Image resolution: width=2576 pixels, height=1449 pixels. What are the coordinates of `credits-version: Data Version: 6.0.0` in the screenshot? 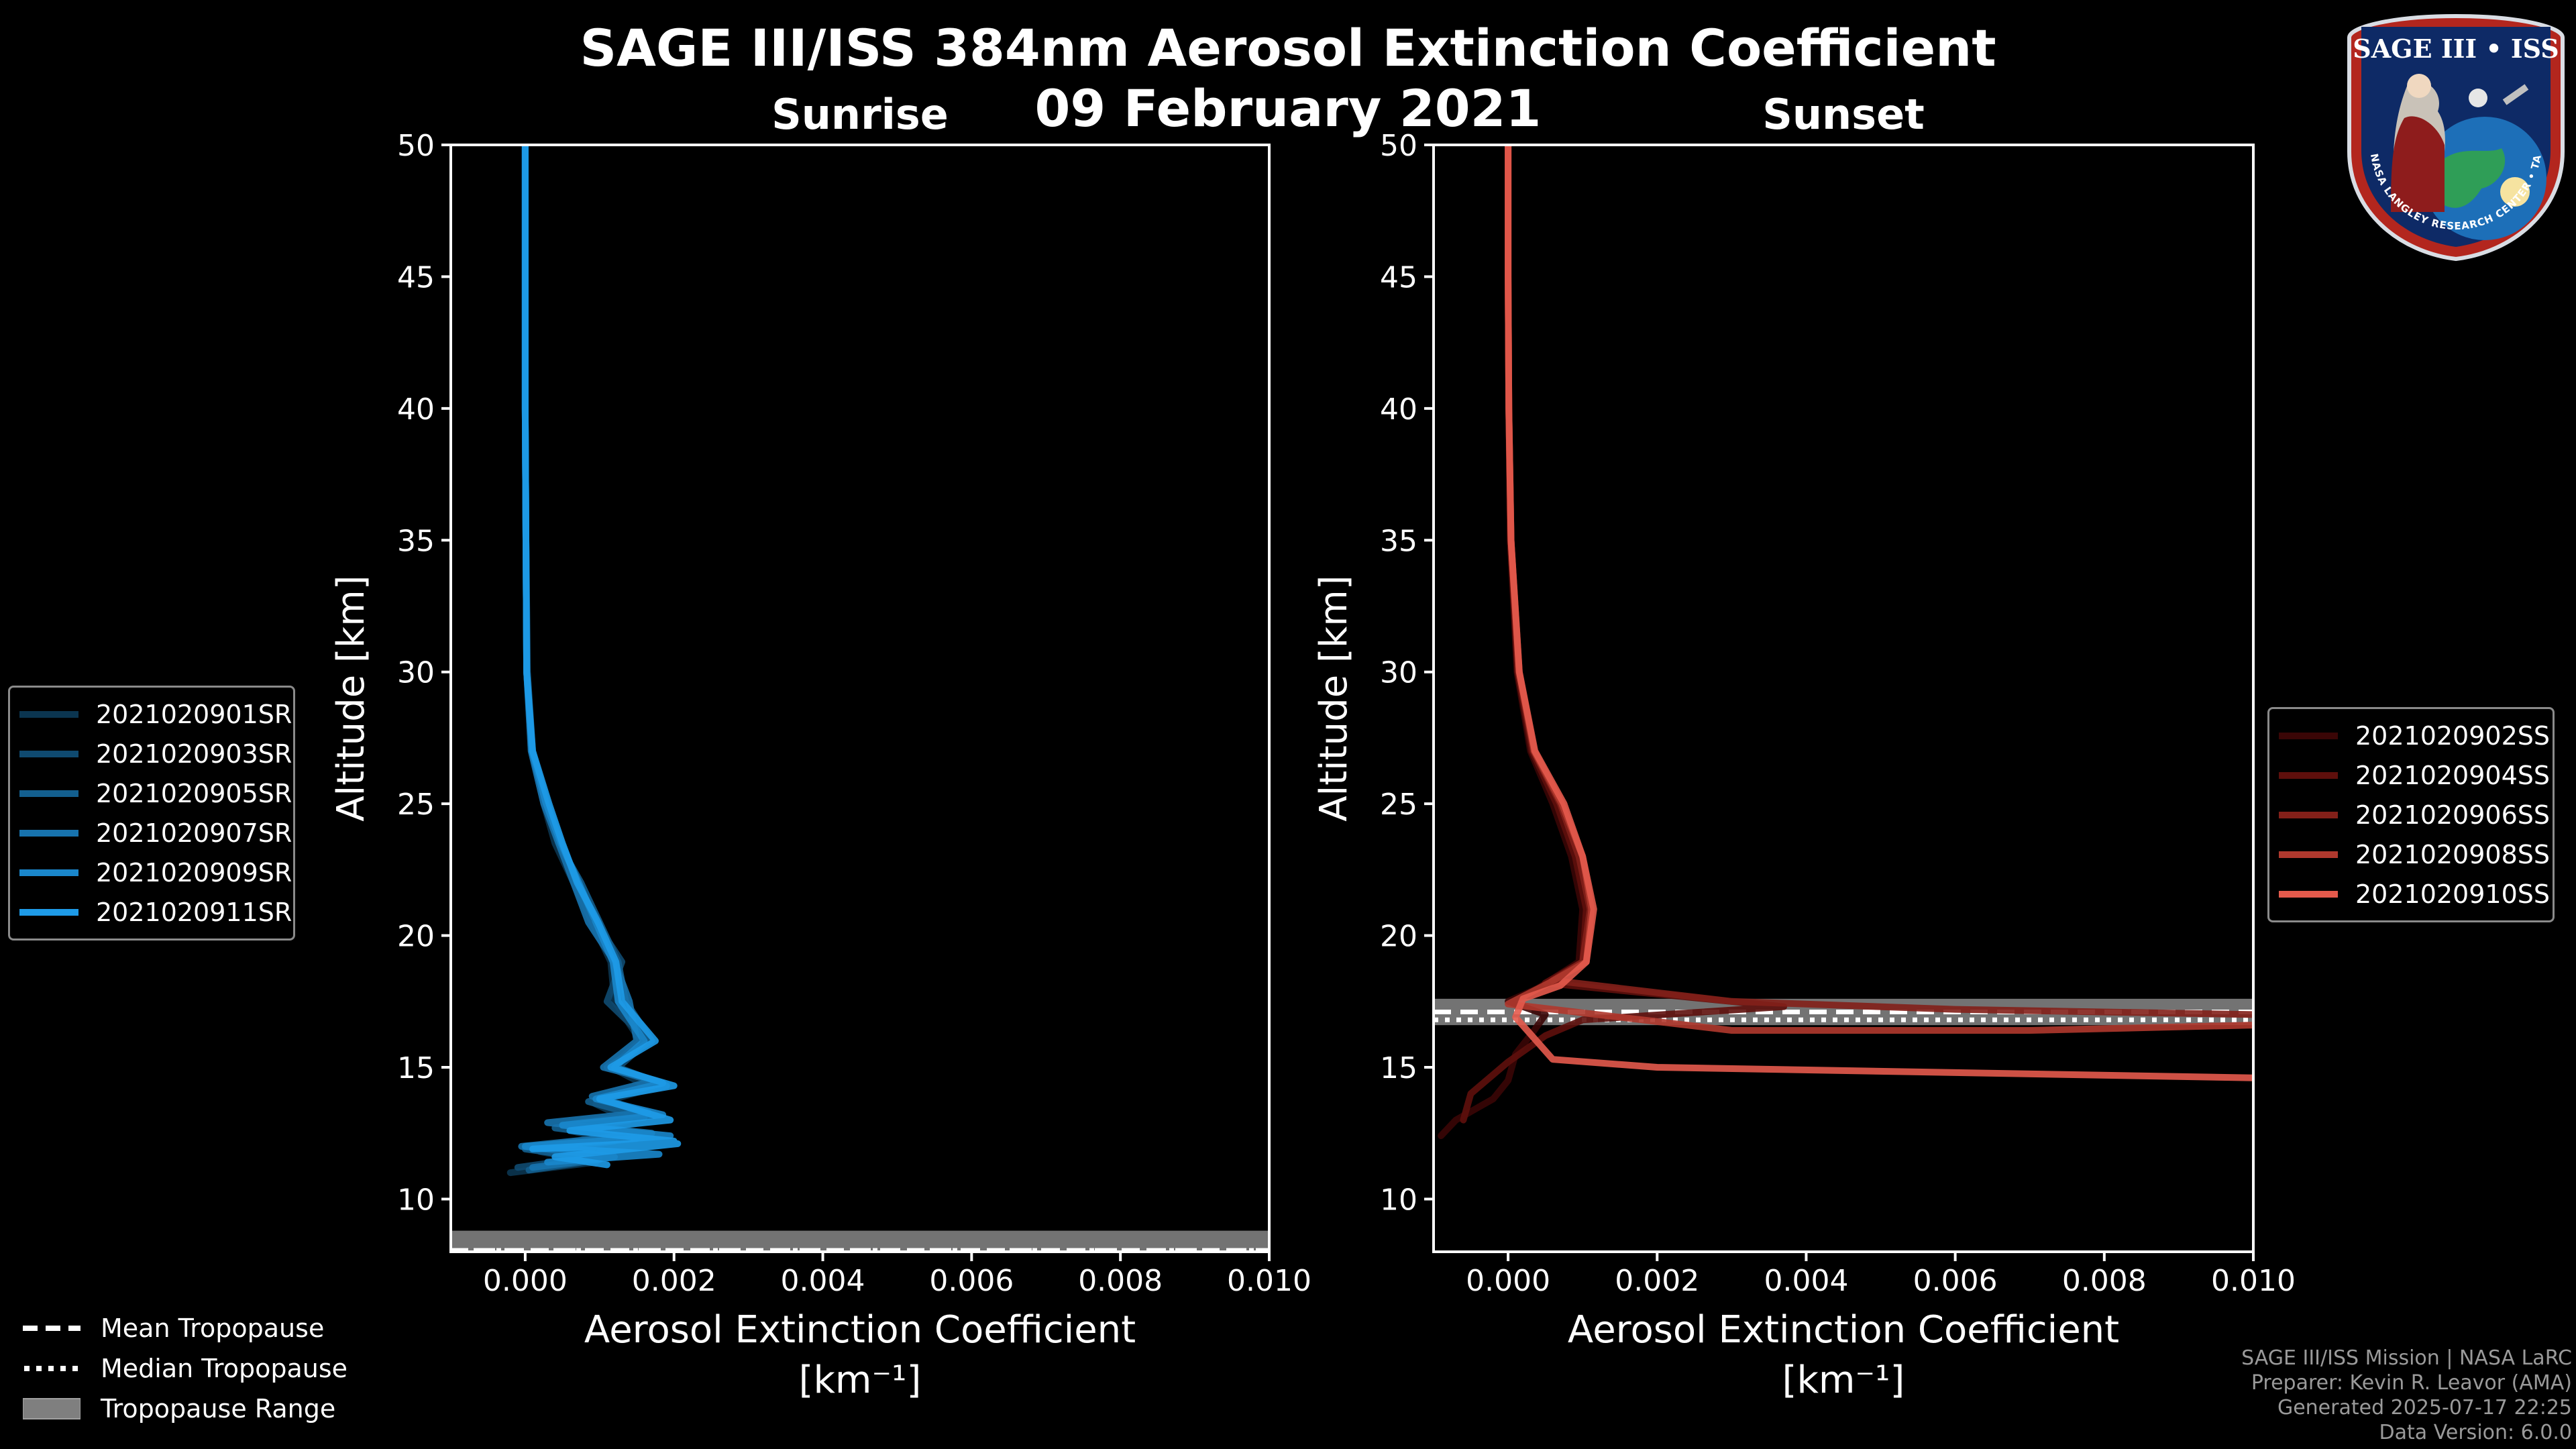 It's located at (2475, 1432).